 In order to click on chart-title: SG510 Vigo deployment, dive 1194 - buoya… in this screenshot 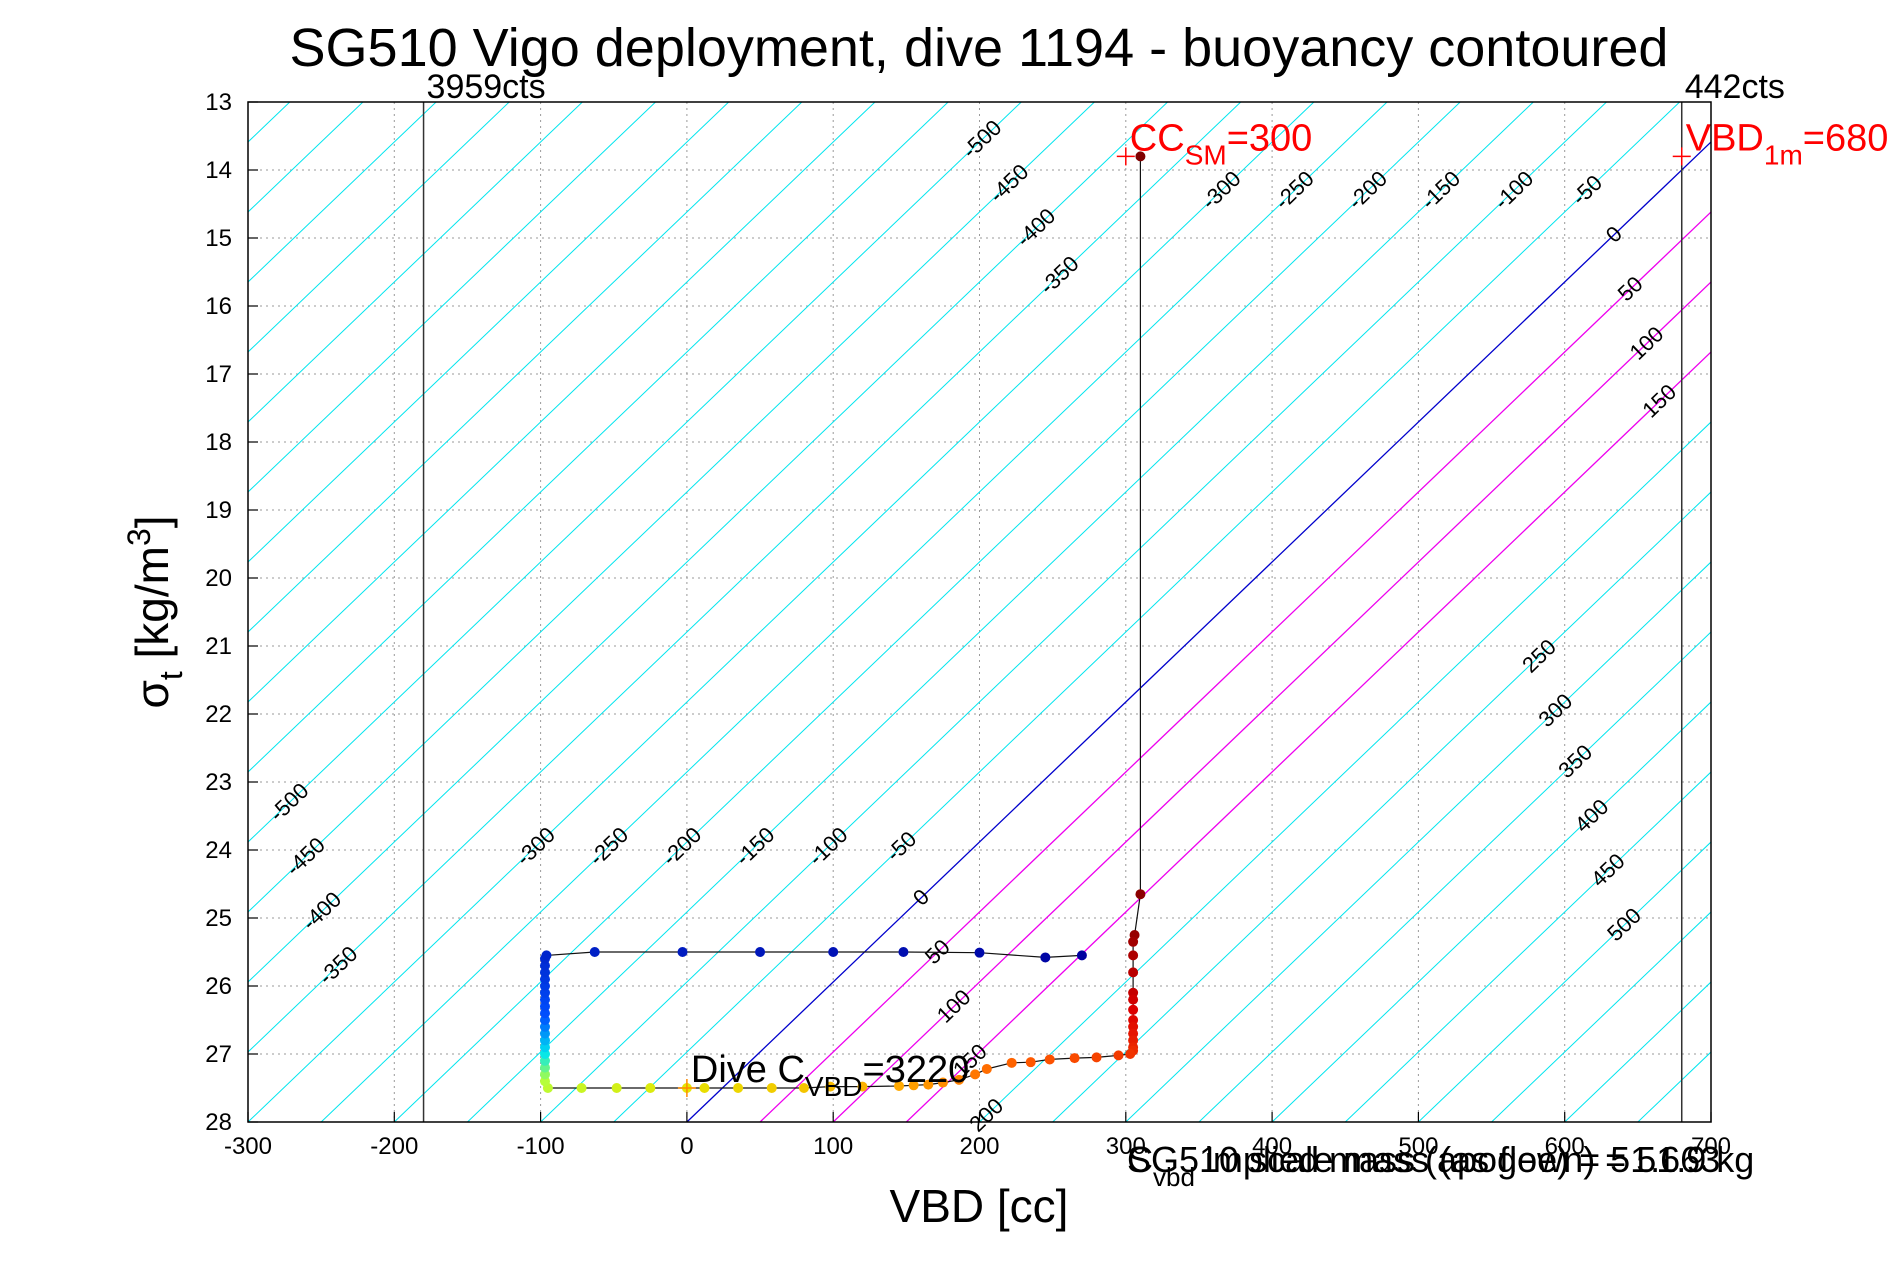, I will do `click(979, 48)`.